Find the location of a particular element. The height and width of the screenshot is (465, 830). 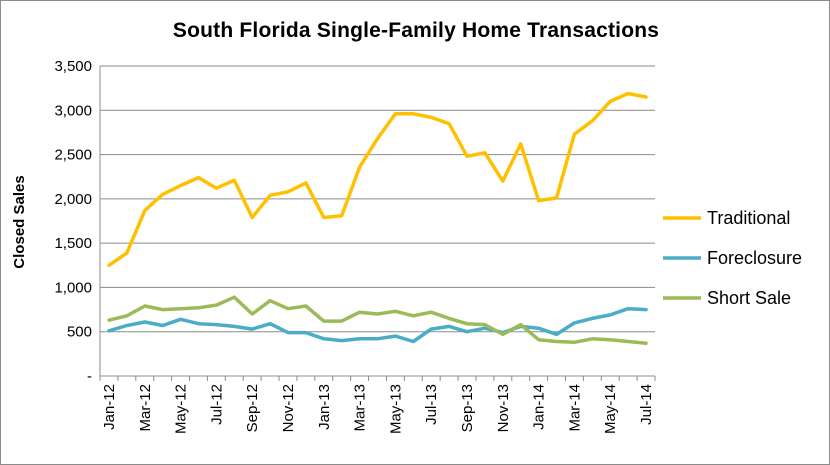

y-tick-label: 3,500 is located at coordinates (73, 66).